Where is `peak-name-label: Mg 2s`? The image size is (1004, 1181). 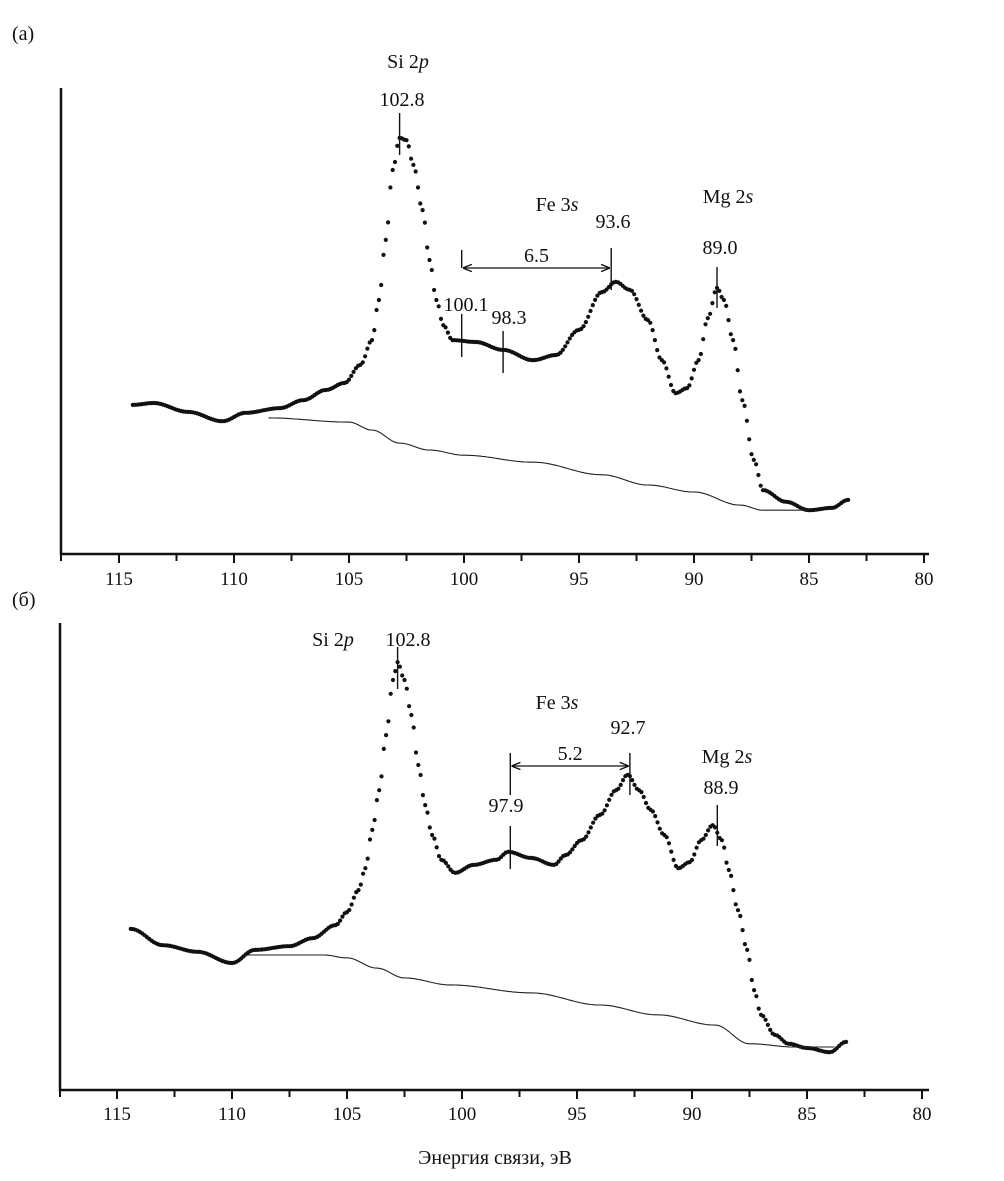
peak-name-label: Mg 2s is located at coordinates (727, 757).